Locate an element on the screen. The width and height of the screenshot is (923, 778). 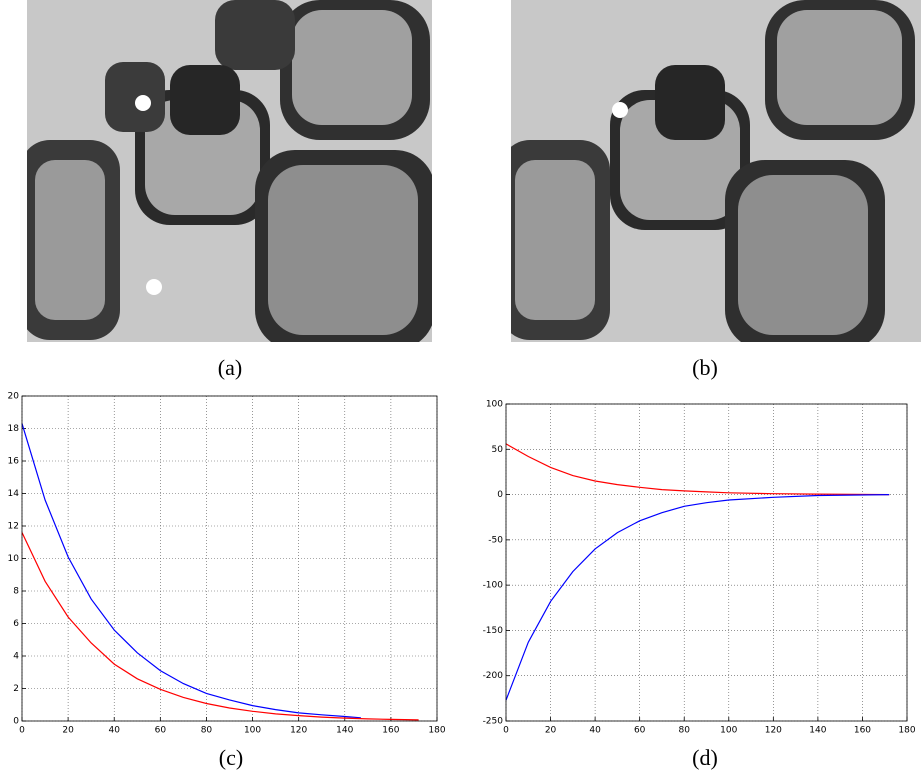
y-tick-label: -200 is located at coordinates (493, 676).